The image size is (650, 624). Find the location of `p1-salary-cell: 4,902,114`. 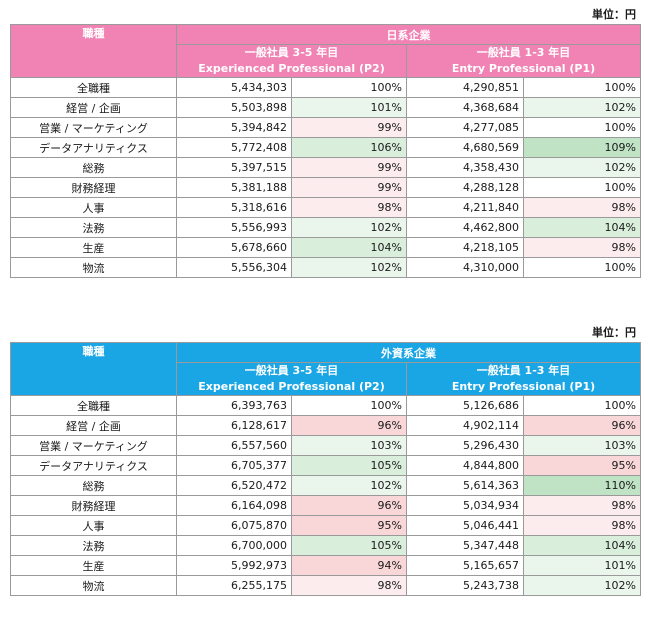

p1-salary-cell: 4,902,114 is located at coordinates (465, 425).